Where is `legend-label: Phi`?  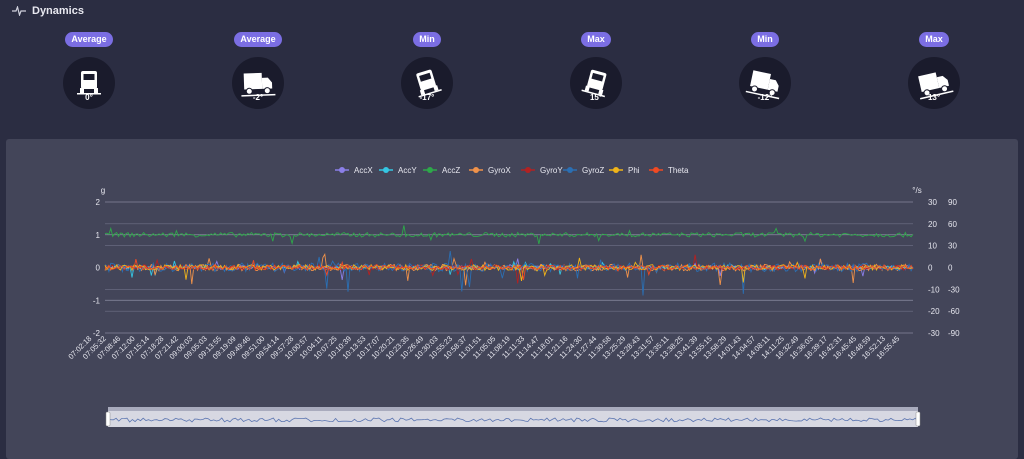 legend-label: Phi is located at coordinates (634, 170).